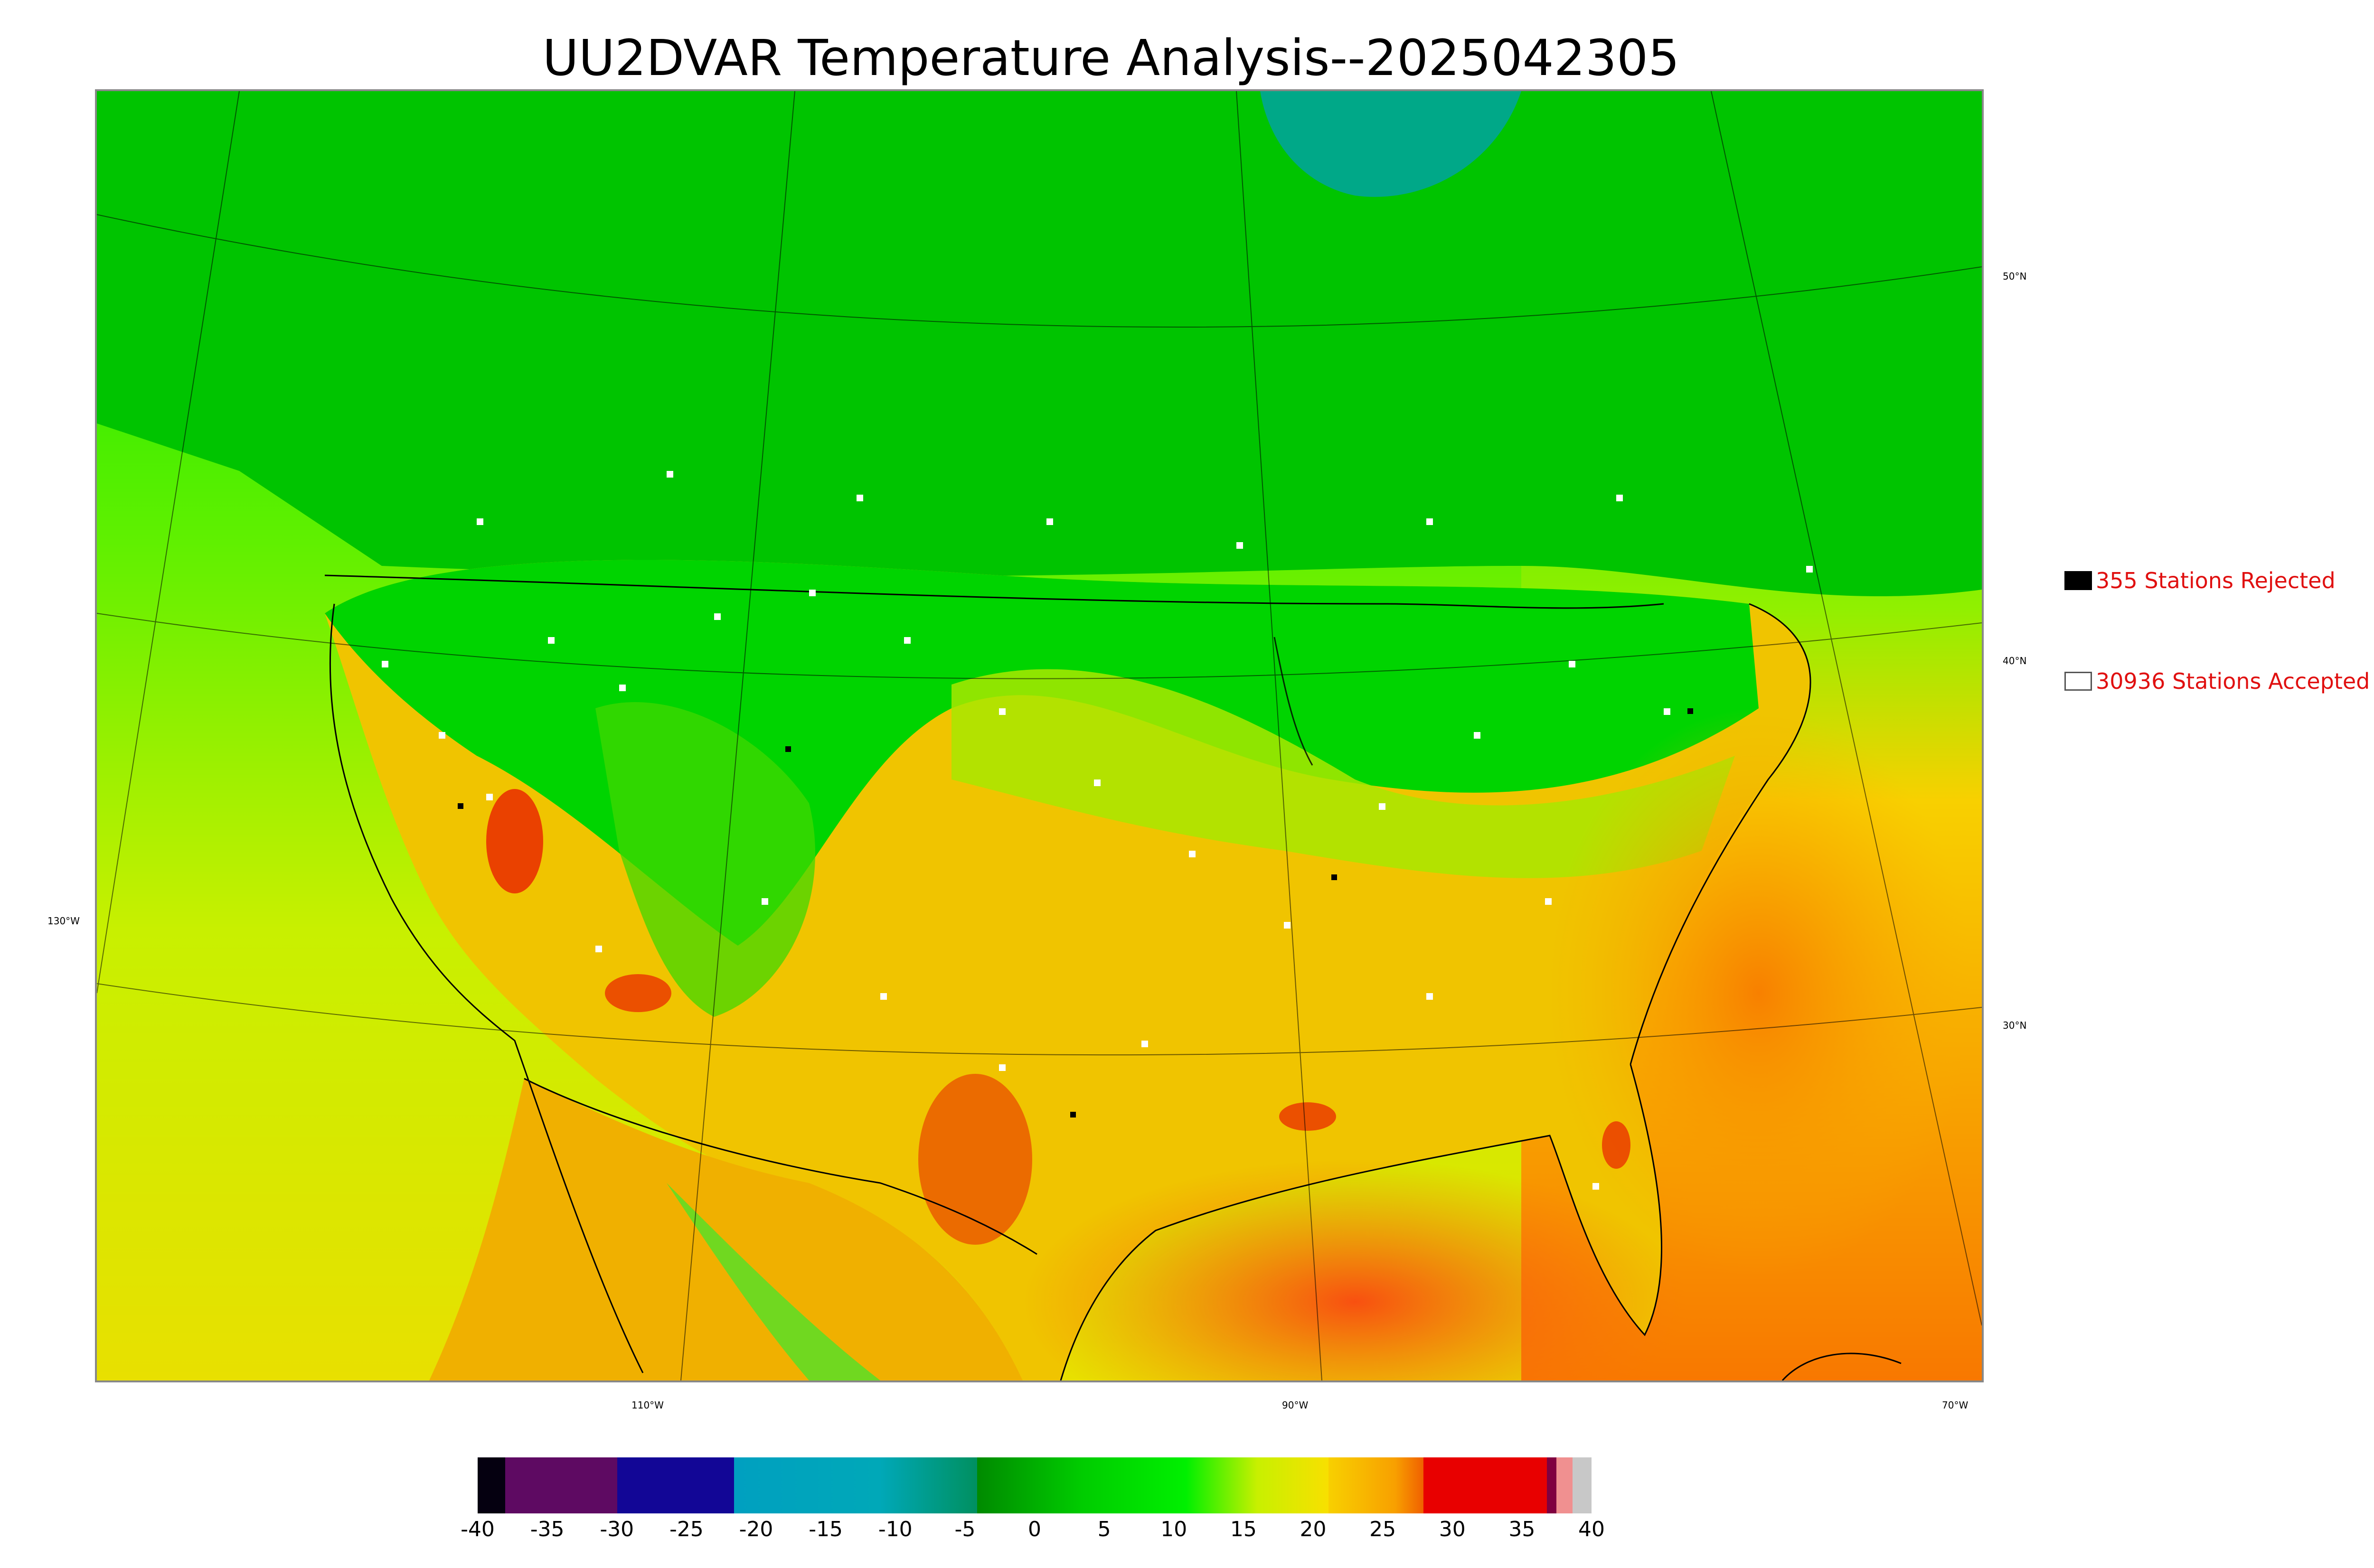 This screenshot has width=2374, height=1568. What do you see at coordinates (975, 1159) in the screenshot?
I see `rio-grande-hotspot` at bounding box center [975, 1159].